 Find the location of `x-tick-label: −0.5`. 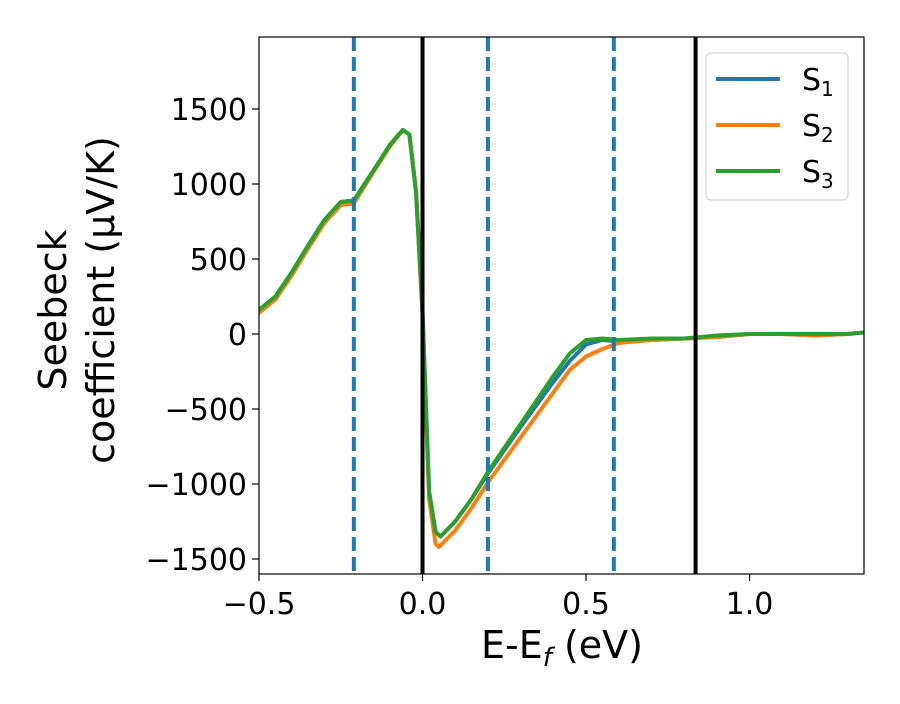

x-tick-label: −0.5 is located at coordinates (259, 604).